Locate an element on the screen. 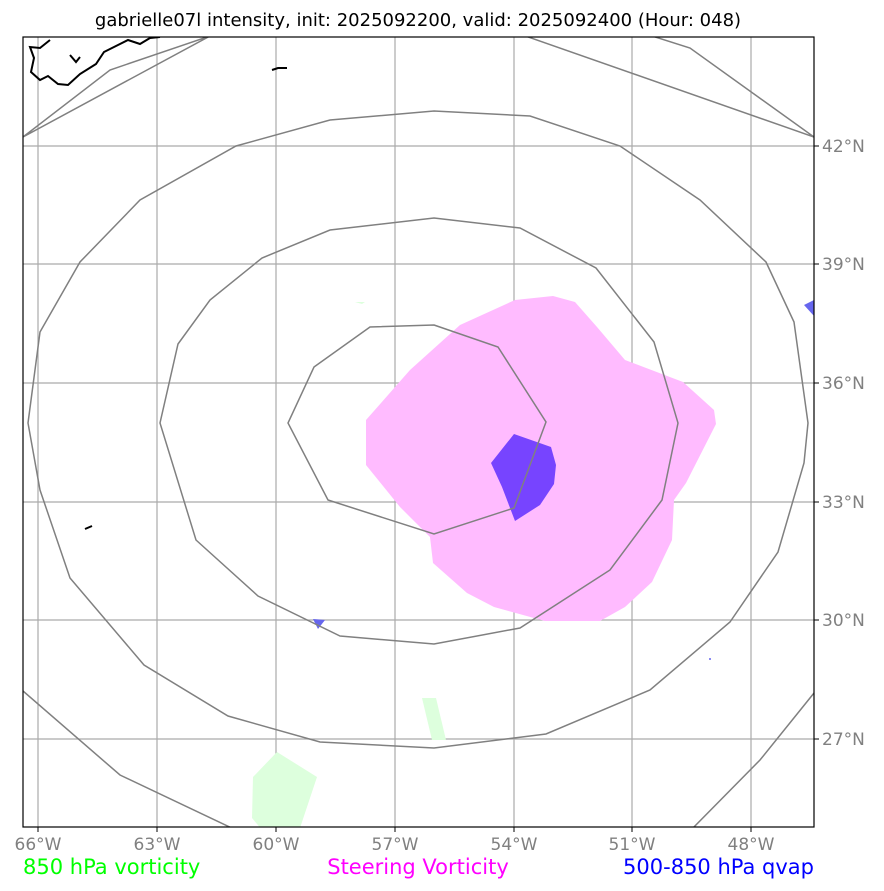  lon-label-57w: 57°W is located at coordinates (395, 845).